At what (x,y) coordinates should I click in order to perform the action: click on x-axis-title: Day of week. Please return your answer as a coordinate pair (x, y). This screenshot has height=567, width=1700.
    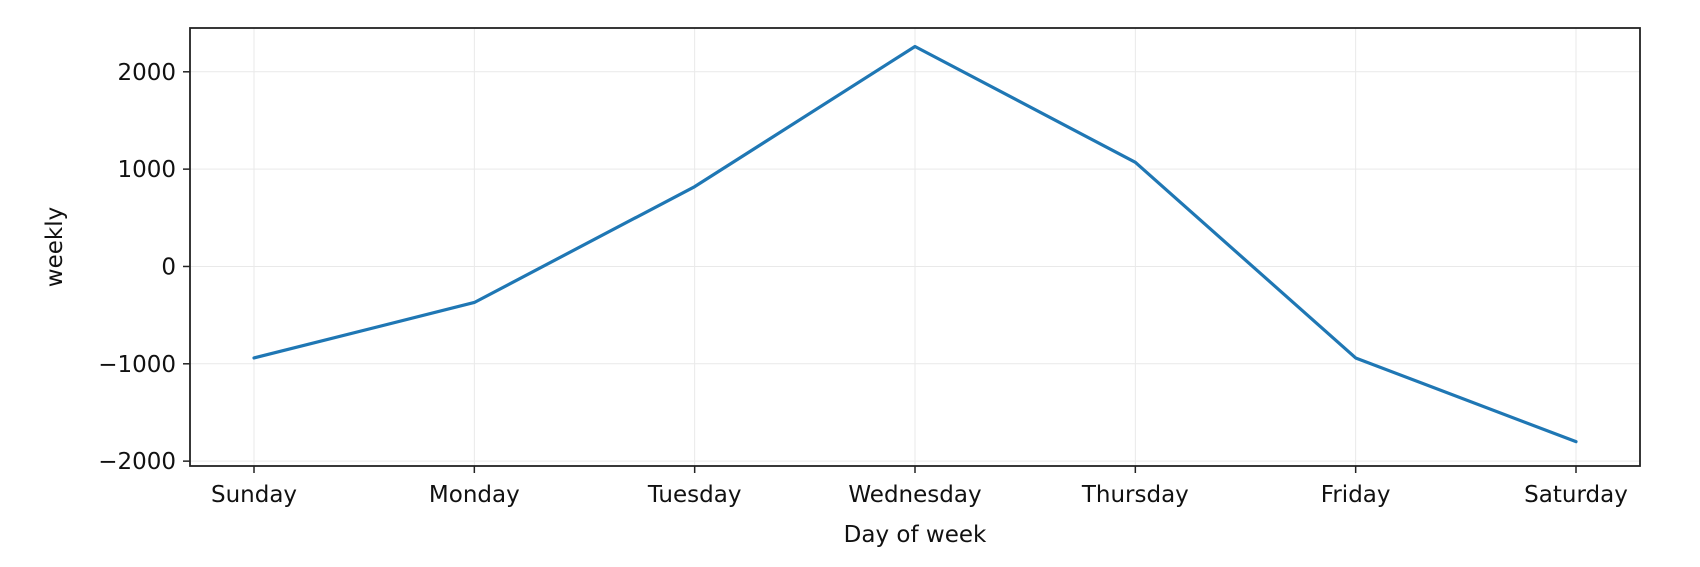
    Looking at the image, I should click on (915, 535).